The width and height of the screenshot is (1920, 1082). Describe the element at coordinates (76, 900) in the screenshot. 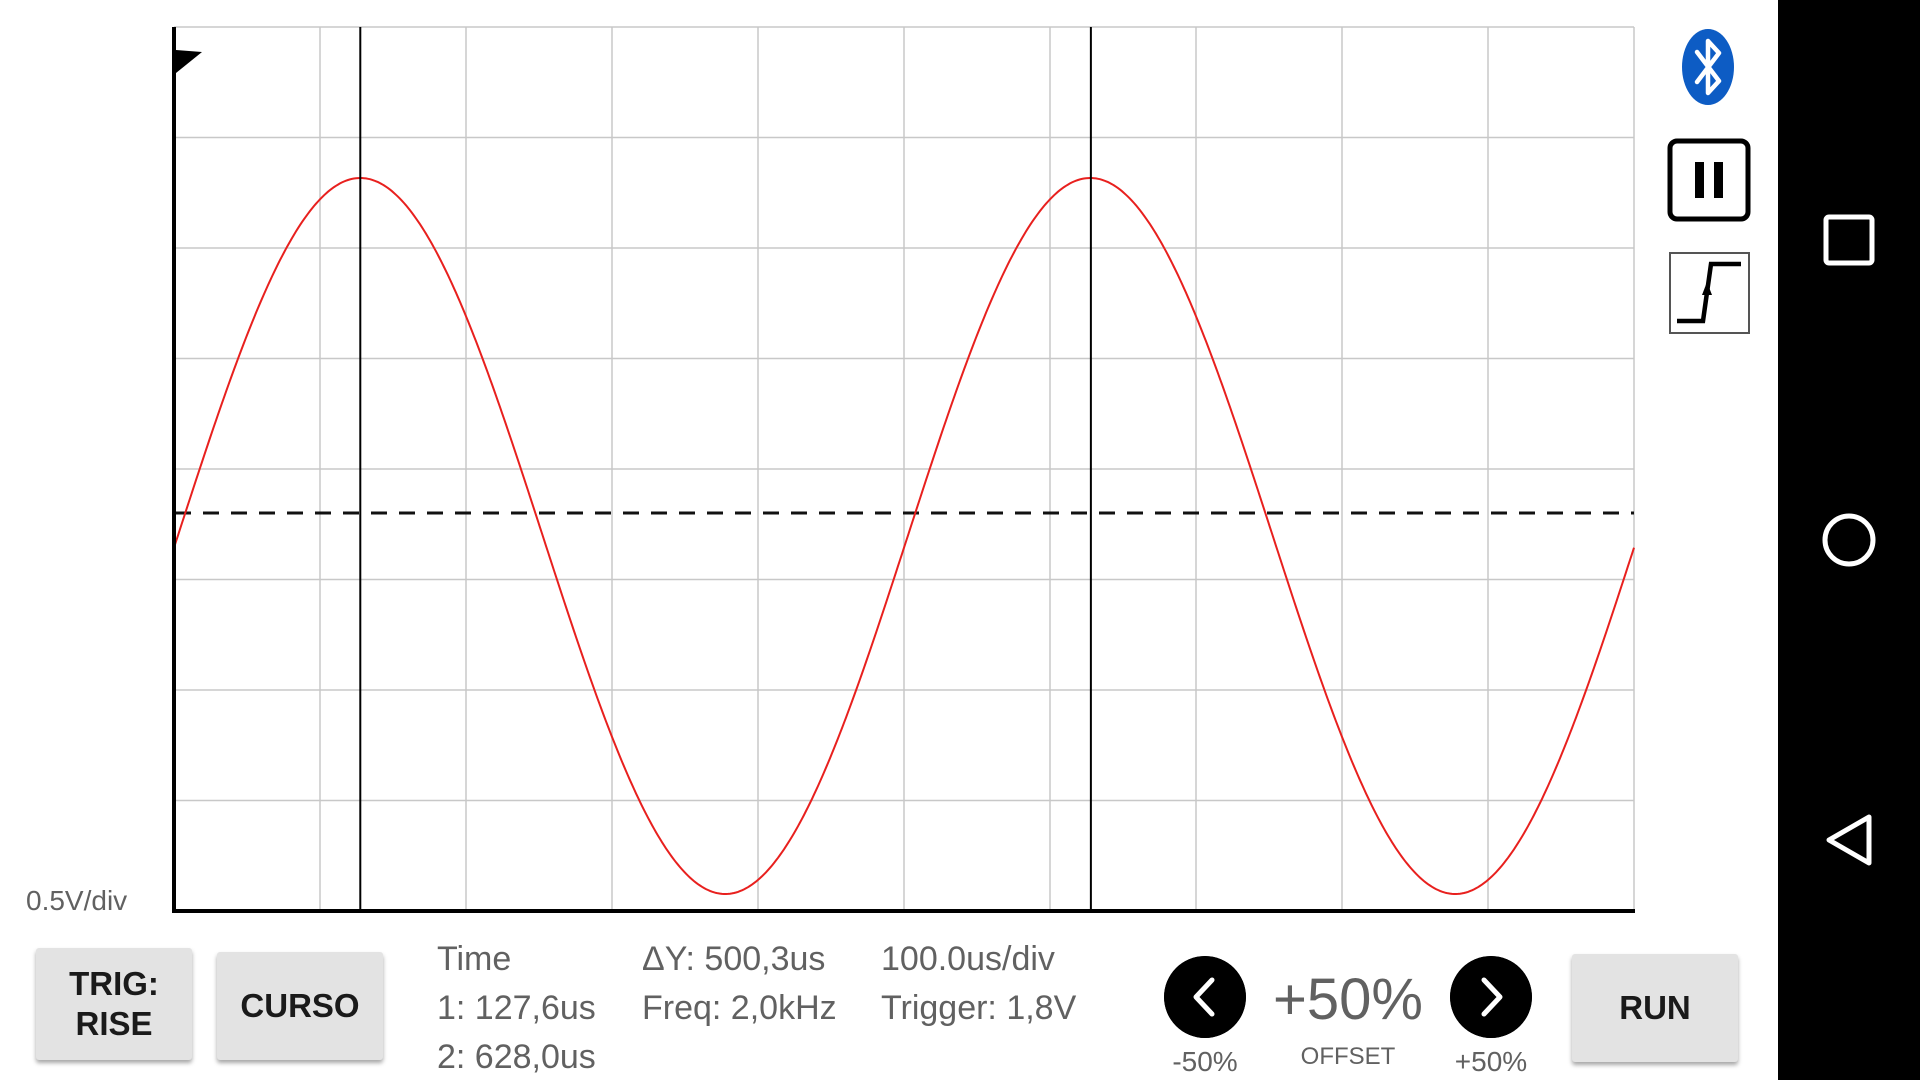

I see `volts-per-div-label: 0.5V/div` at that location.